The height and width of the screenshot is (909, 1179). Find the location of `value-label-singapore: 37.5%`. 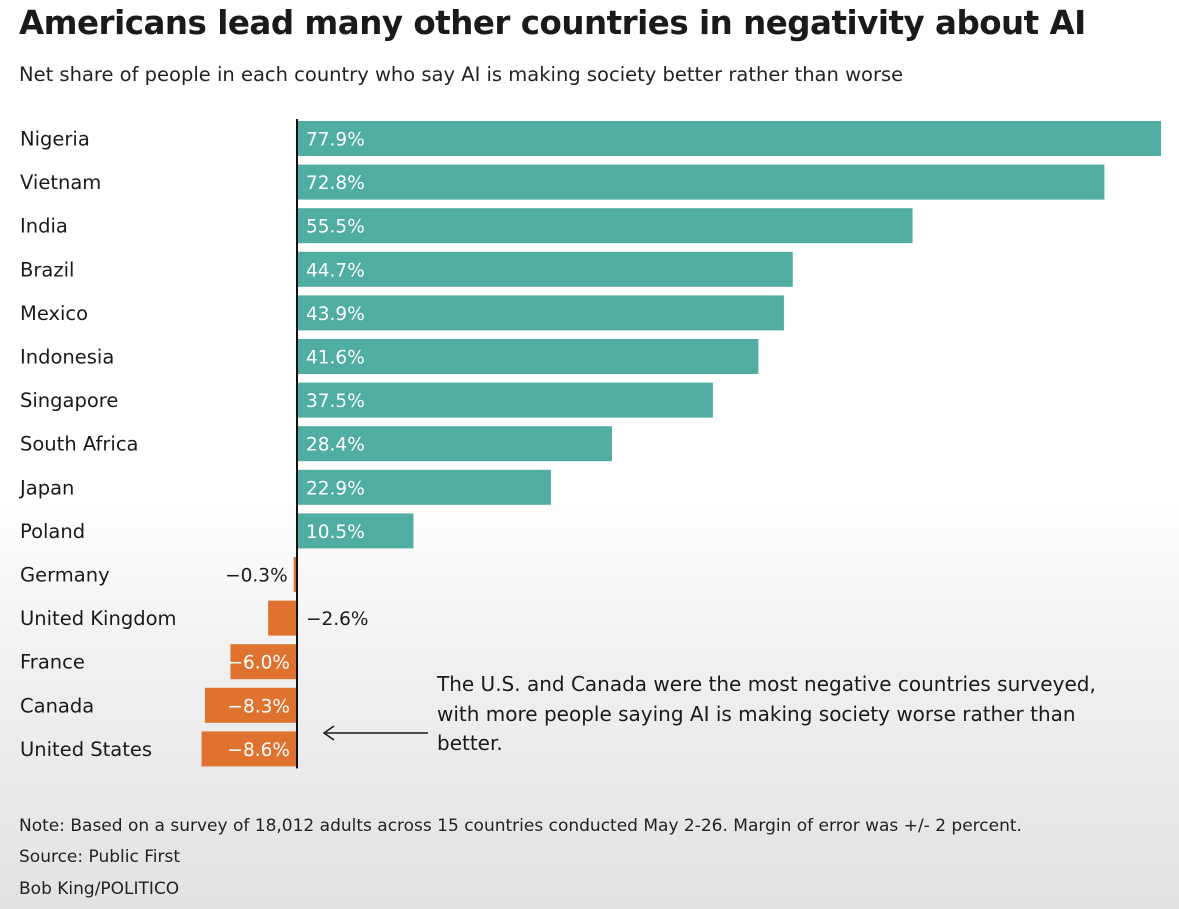

value-label-singapore: 37.5% is located at coordinates (335, 401).